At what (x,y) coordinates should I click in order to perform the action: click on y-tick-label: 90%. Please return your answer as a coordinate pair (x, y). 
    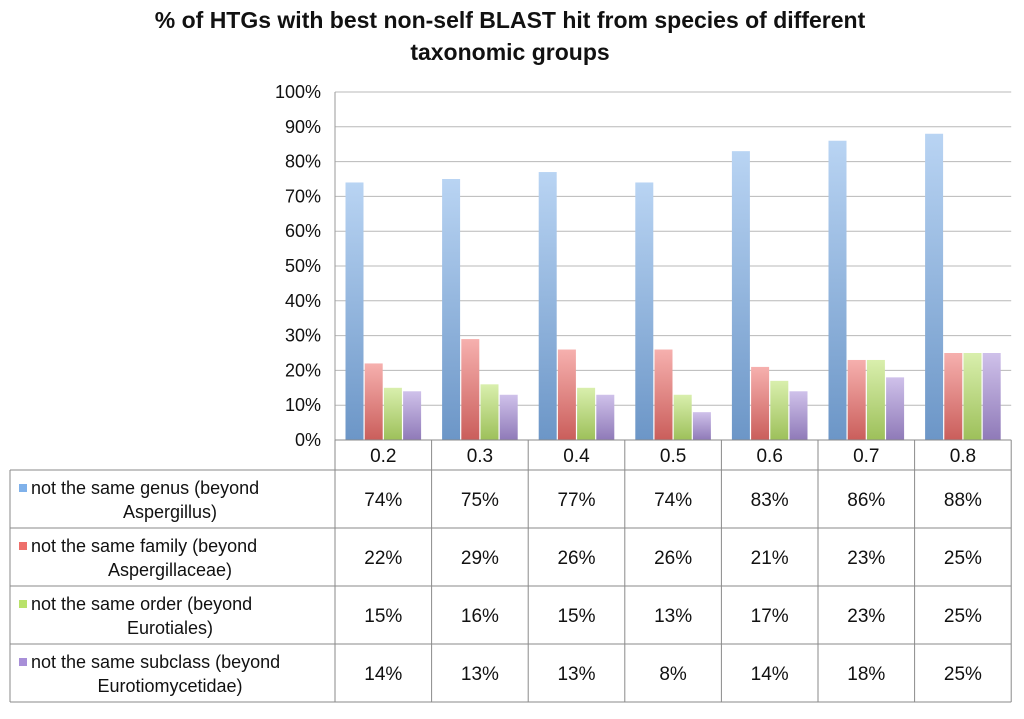
    Looking at the image, I should click on (303, 127).